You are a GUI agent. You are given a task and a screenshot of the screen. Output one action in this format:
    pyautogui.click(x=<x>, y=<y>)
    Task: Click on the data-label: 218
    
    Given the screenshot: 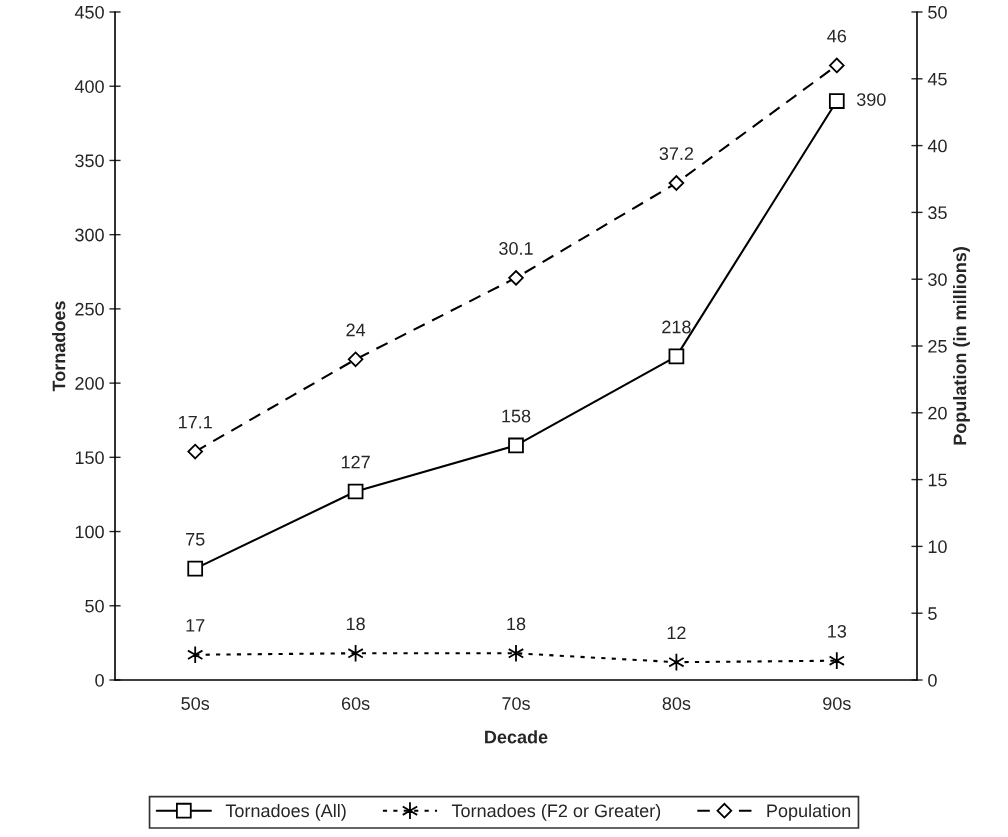 What is the action you would take?
    pyautogui.click(x=676, y=327)
    